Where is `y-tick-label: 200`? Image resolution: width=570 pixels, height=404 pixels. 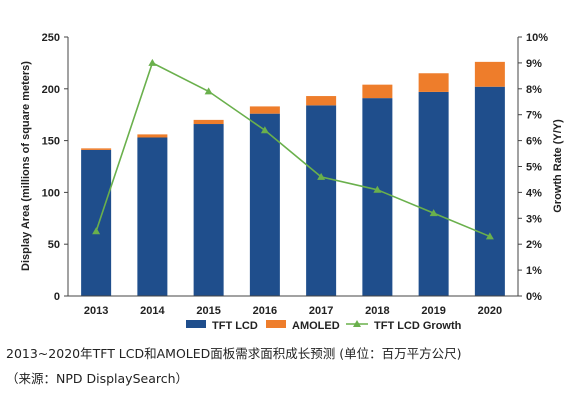
y-tick-label: 200 is located at coordinates (51, 90).